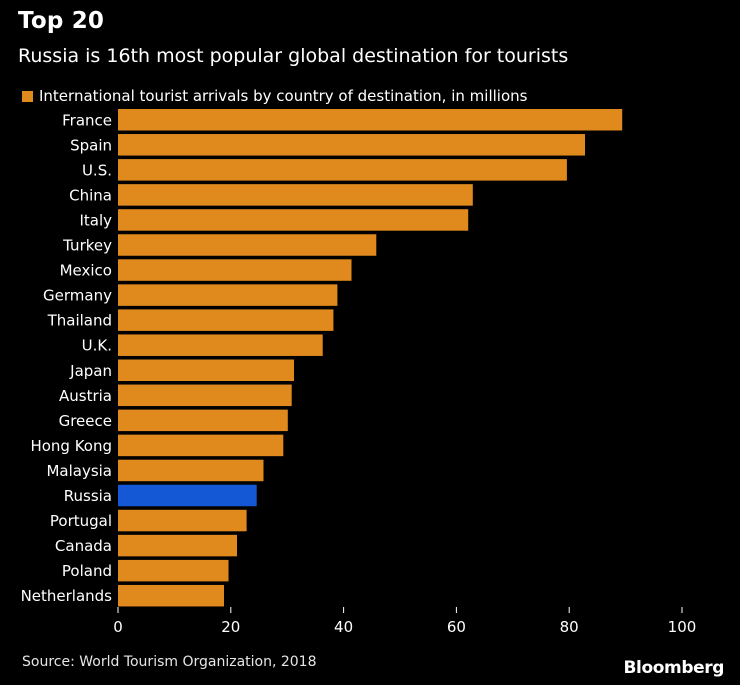  What do you see at coordinates (456, 627) in the screenshot?
I see `x-tick-label-60: 60` at bounding box center [456, 627].